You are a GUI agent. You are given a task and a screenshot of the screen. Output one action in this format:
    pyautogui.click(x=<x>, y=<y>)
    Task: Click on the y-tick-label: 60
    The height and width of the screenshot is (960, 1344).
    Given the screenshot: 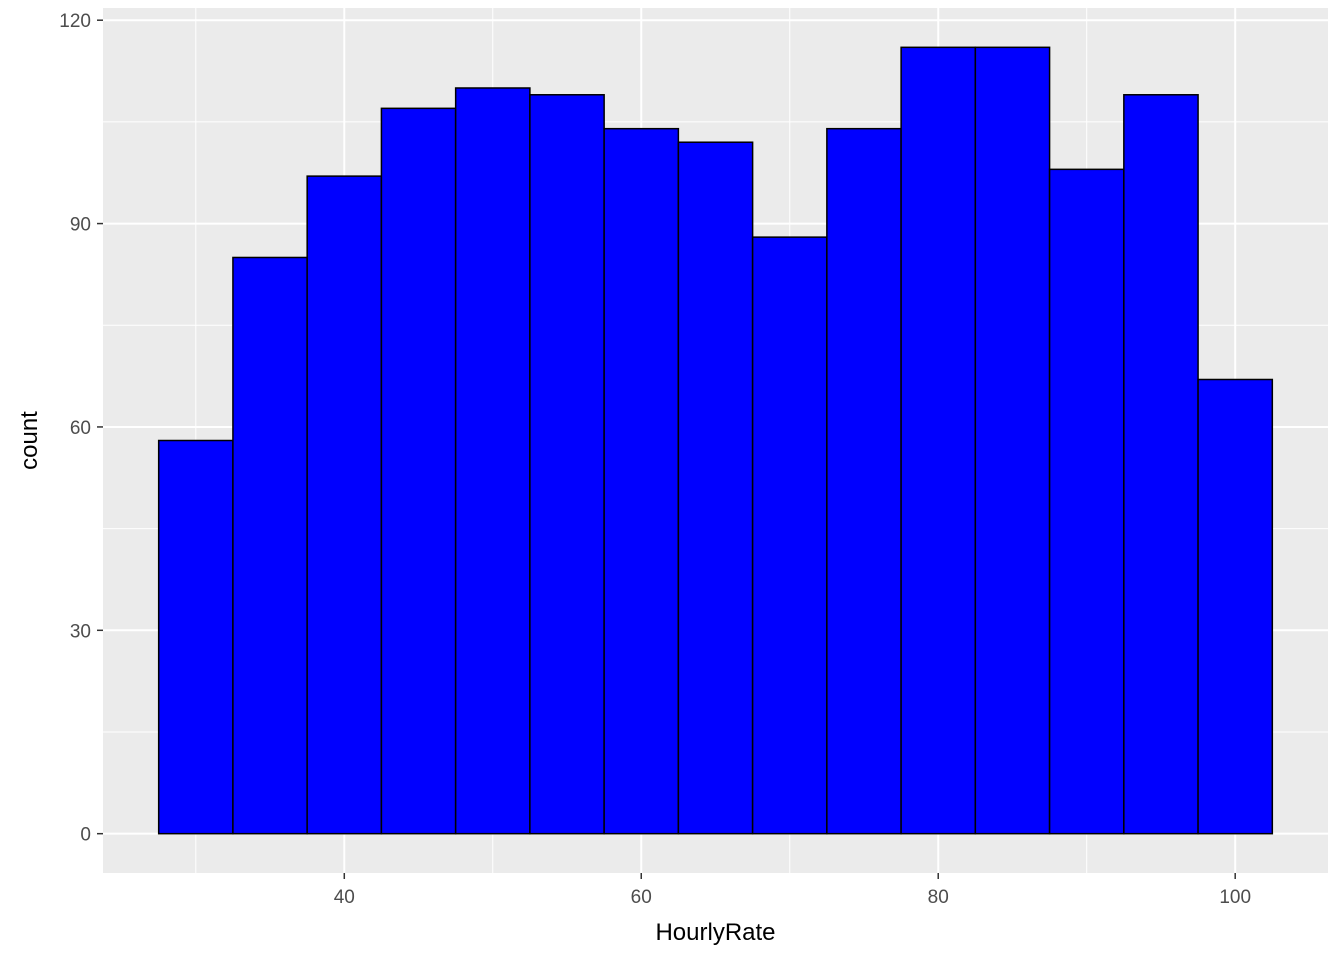 What is the action you would take?
    pyautogui.click(x=80, y=428)
    